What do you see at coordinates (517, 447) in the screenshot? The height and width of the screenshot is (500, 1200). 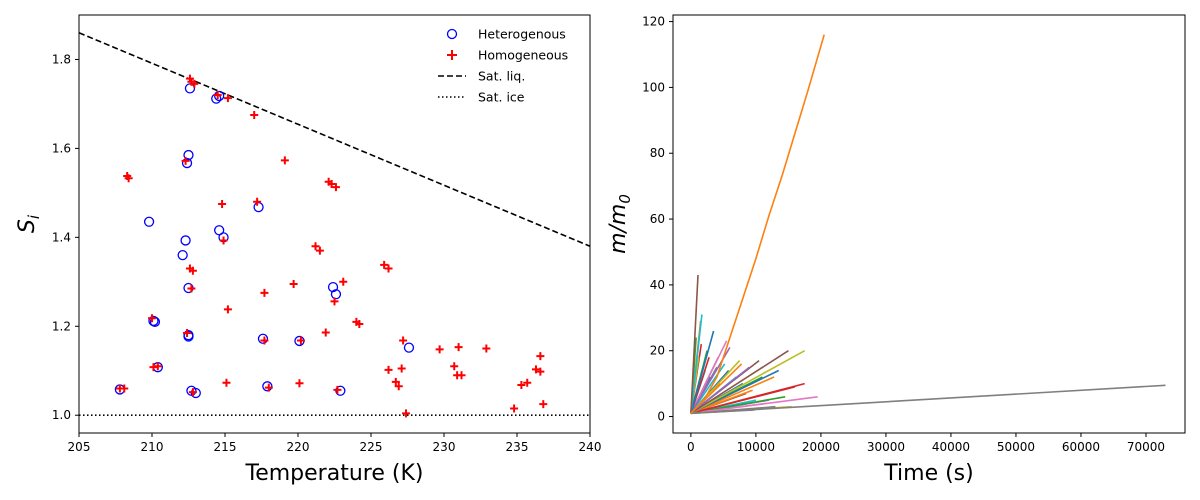 I see `x-tick-label: 235` at bounding box center [517, 447].